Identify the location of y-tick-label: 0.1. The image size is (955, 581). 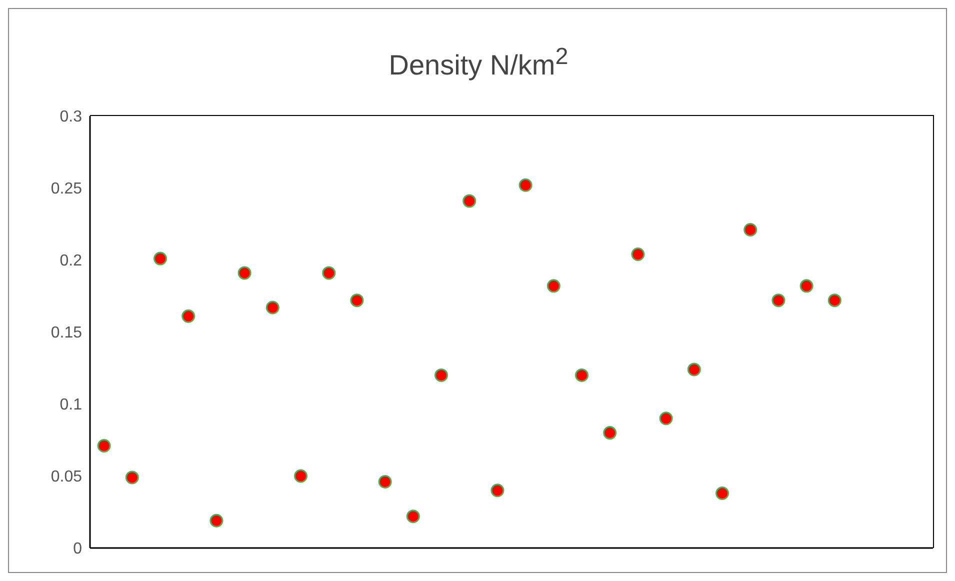
(71, 405).